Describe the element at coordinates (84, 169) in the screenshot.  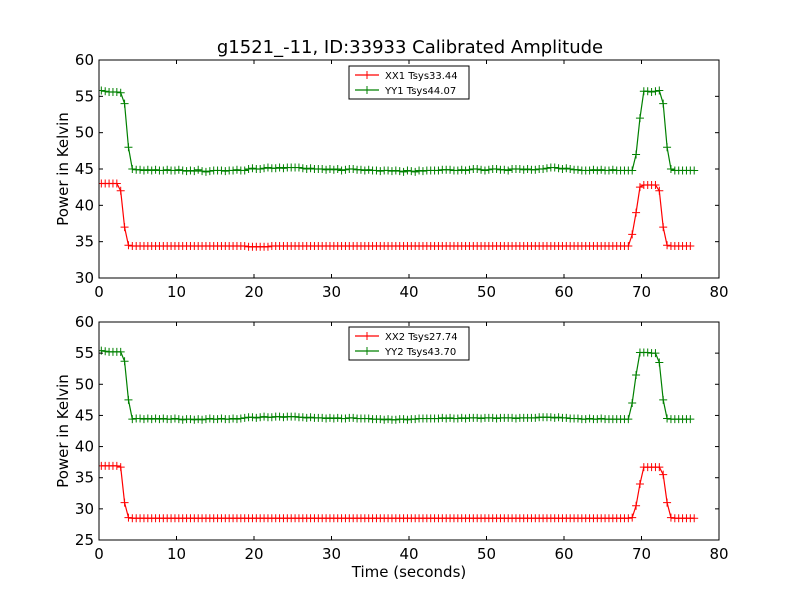
I see `y-tick-label: 45` at that location.